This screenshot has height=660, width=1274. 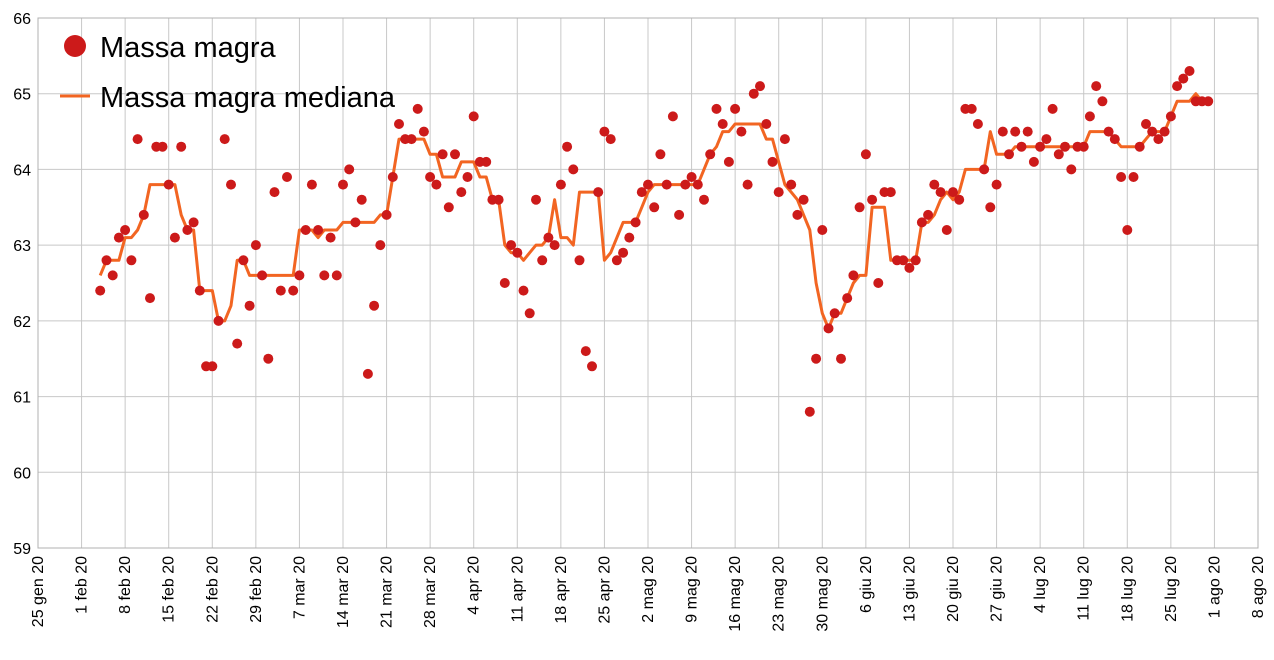 I want to click on x-tick-label: 15 feb 20, so click(x=169, y=589).